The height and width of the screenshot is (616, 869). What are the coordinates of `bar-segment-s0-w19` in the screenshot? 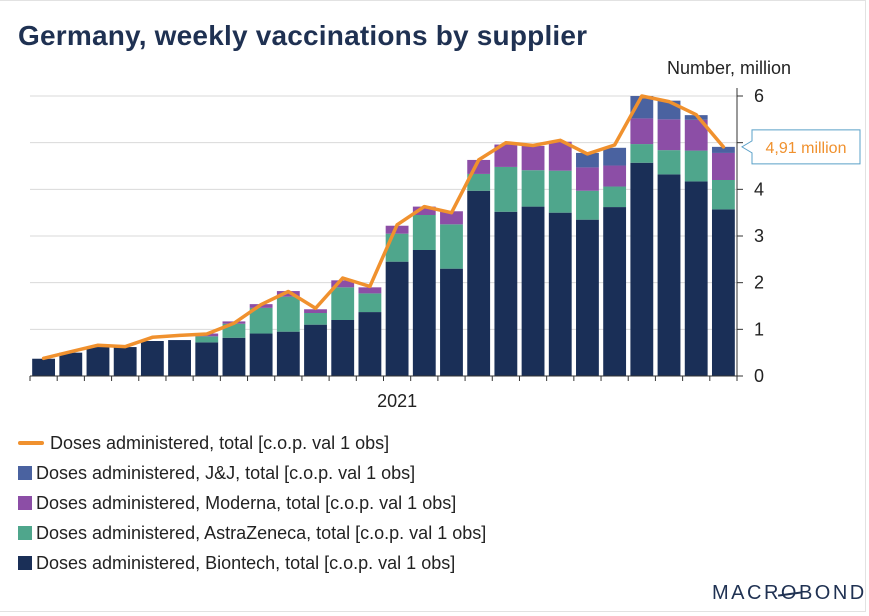 It's located at (560, 294).